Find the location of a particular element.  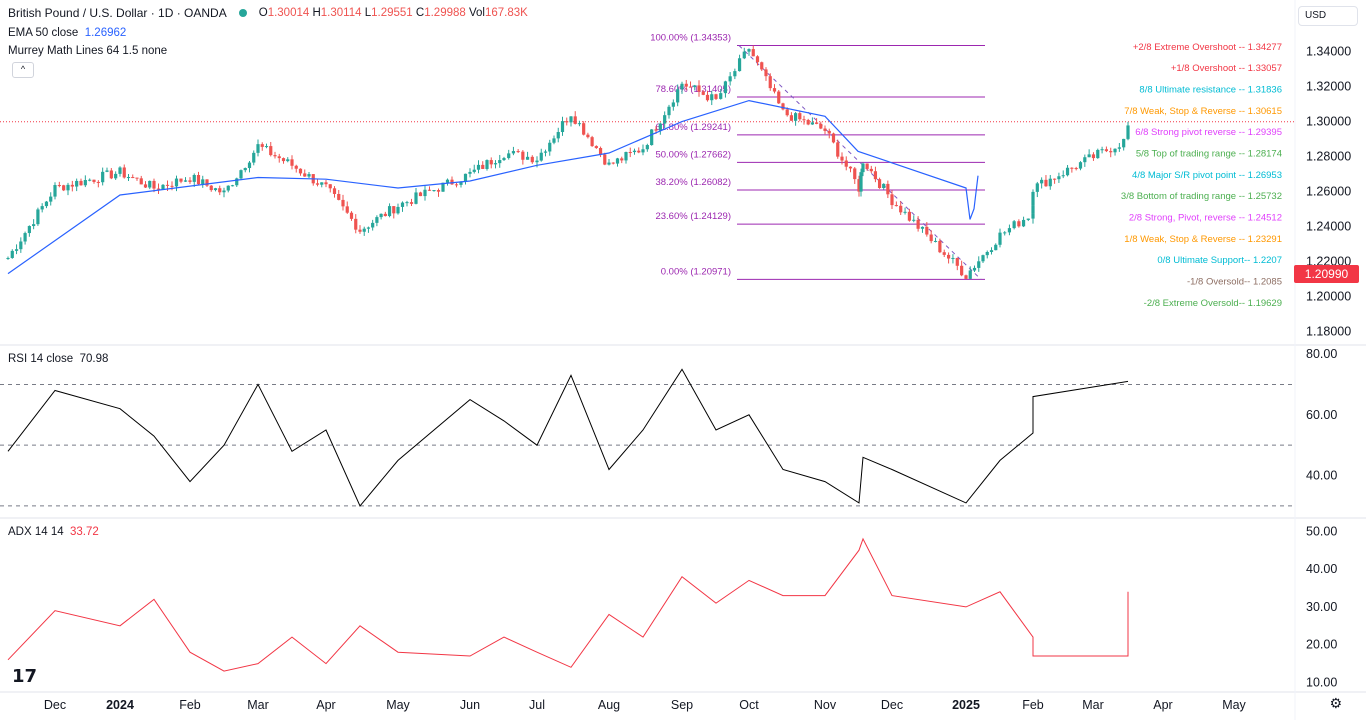

fib-level-label: 0.00% (1.20971) is located at coordinates (696, 271).